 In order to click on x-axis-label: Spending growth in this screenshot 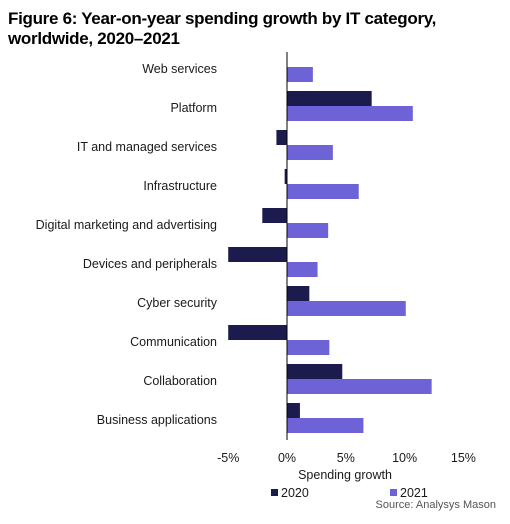, I will do `click(345, 475)`.